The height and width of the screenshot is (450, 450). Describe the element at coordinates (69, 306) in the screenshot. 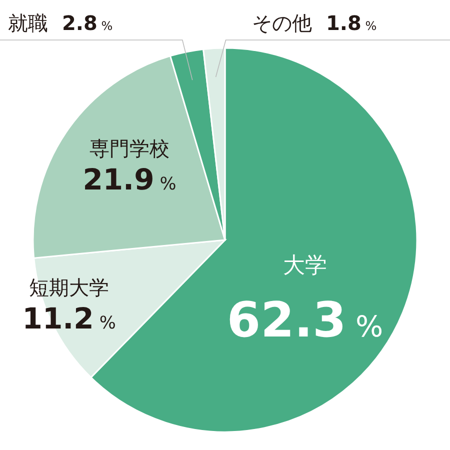

I see `label: 短期大学 11.2%` at that location.